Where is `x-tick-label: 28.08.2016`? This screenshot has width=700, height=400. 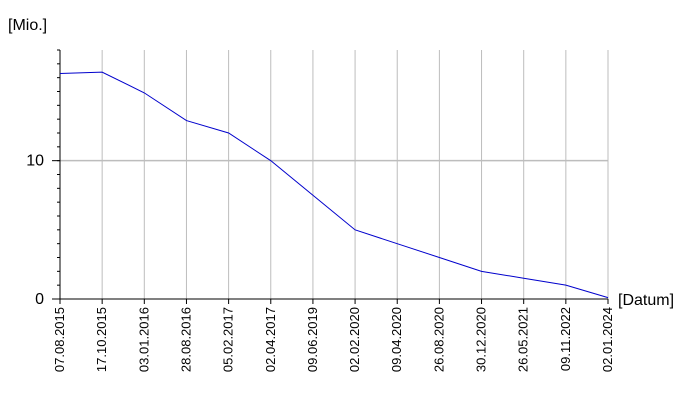 x-tick-label: 28.08.2016 is located at coordinates (185, 339).